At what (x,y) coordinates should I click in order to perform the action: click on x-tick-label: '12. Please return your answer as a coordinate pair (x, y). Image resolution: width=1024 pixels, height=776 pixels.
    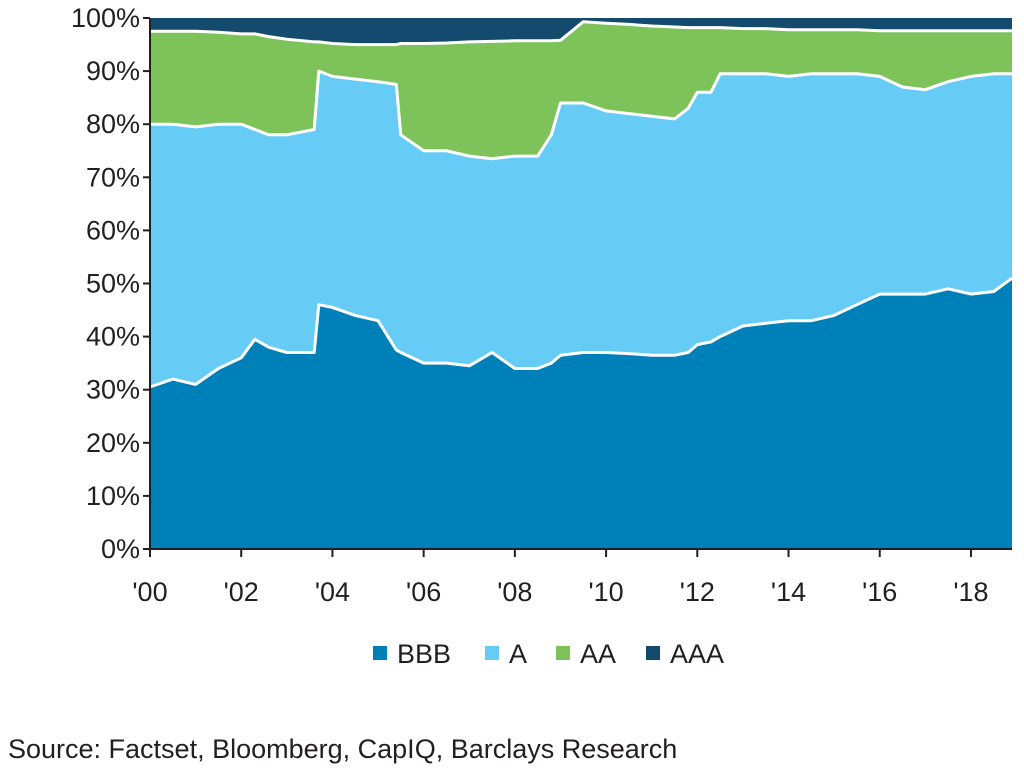
    Looking at the image, I should click on (697, 592).